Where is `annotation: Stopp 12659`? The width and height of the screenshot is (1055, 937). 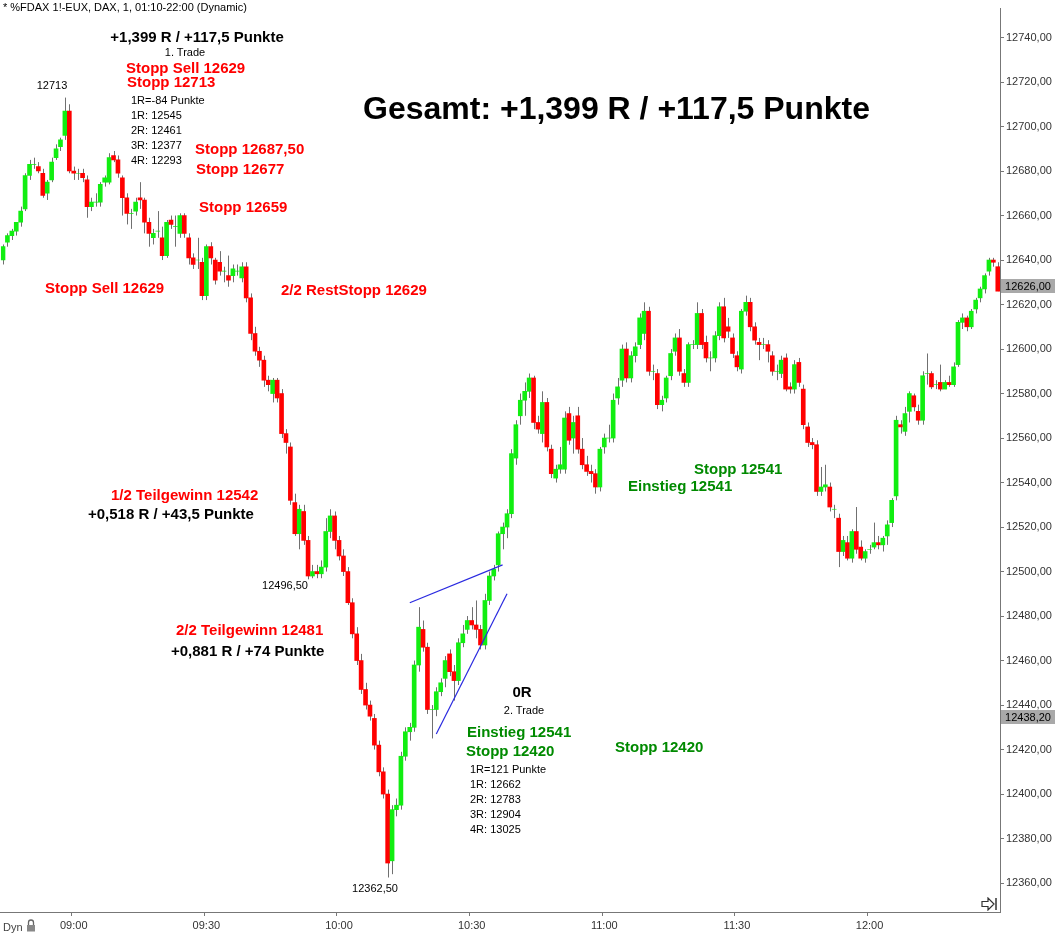
annotation: Stopp 12659 is located at coordinates (243, 206).